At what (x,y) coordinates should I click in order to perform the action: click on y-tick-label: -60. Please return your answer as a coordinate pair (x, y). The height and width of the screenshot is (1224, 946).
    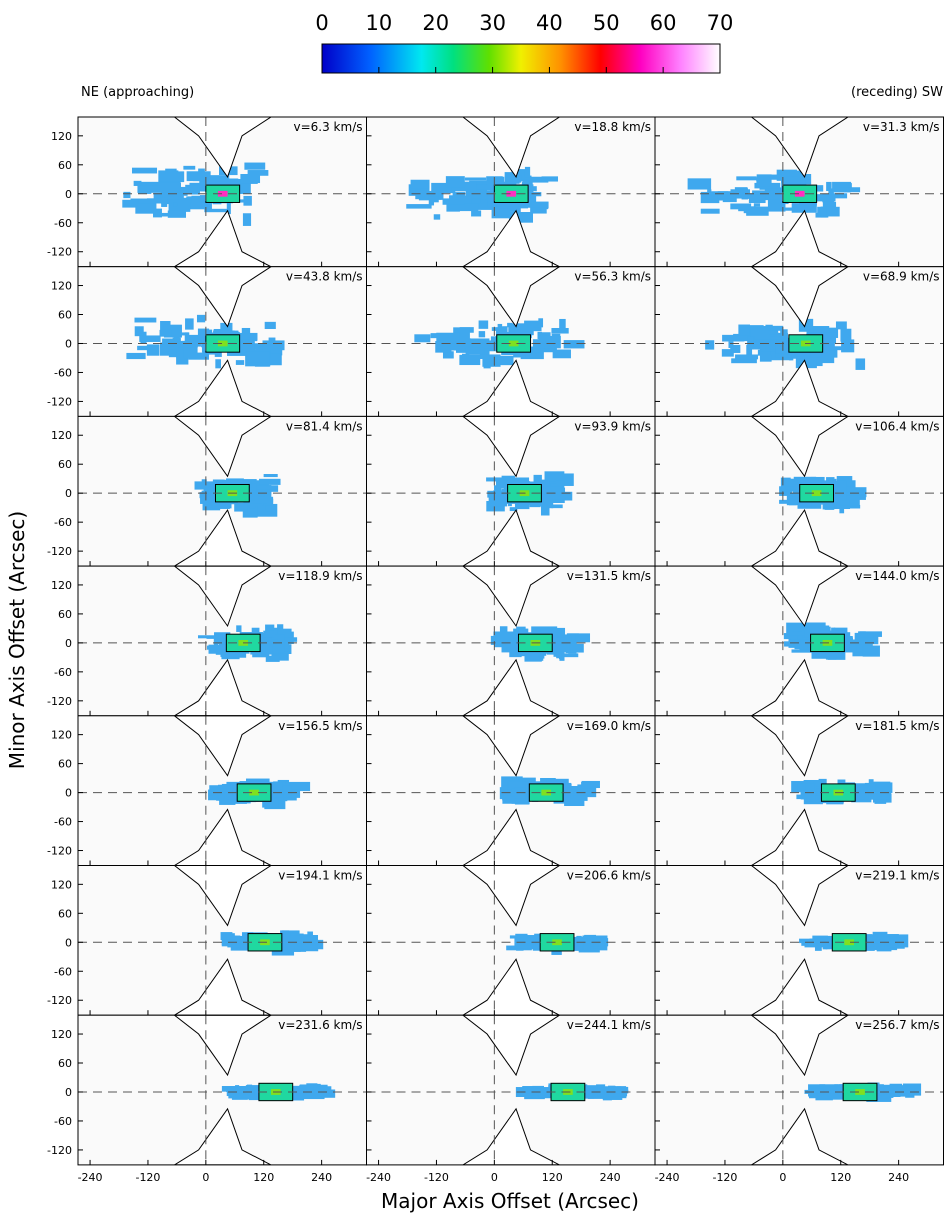
    Looking at the image, I should click on (63, 822).